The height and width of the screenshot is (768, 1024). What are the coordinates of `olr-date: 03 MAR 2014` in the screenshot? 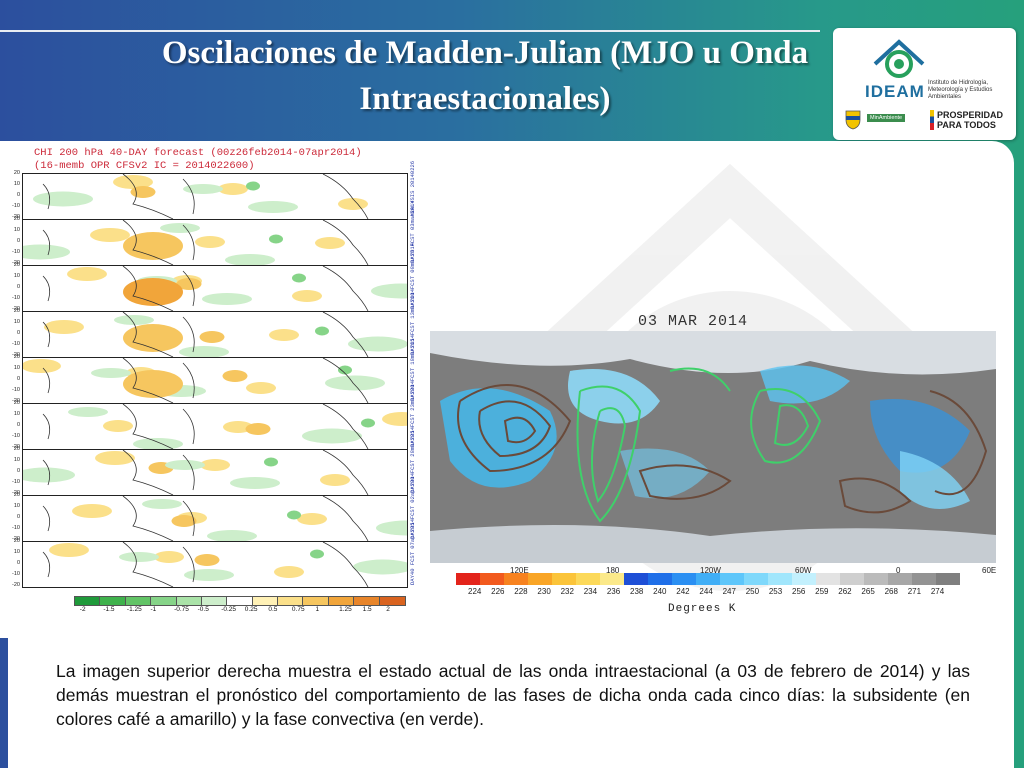 It's located at (693, 321).